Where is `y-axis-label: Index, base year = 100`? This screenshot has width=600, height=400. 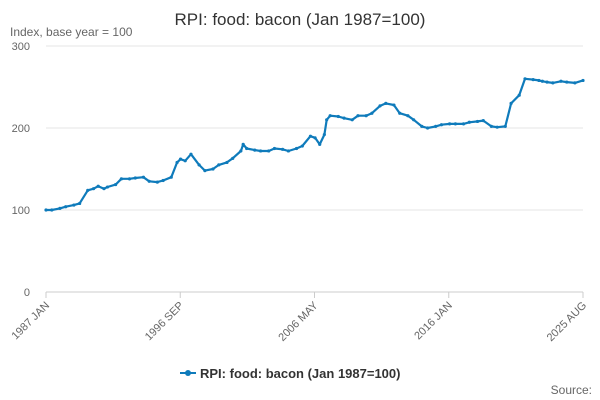
y-axis-label: Index, base year = 100 is located at coordinates (71, 32).